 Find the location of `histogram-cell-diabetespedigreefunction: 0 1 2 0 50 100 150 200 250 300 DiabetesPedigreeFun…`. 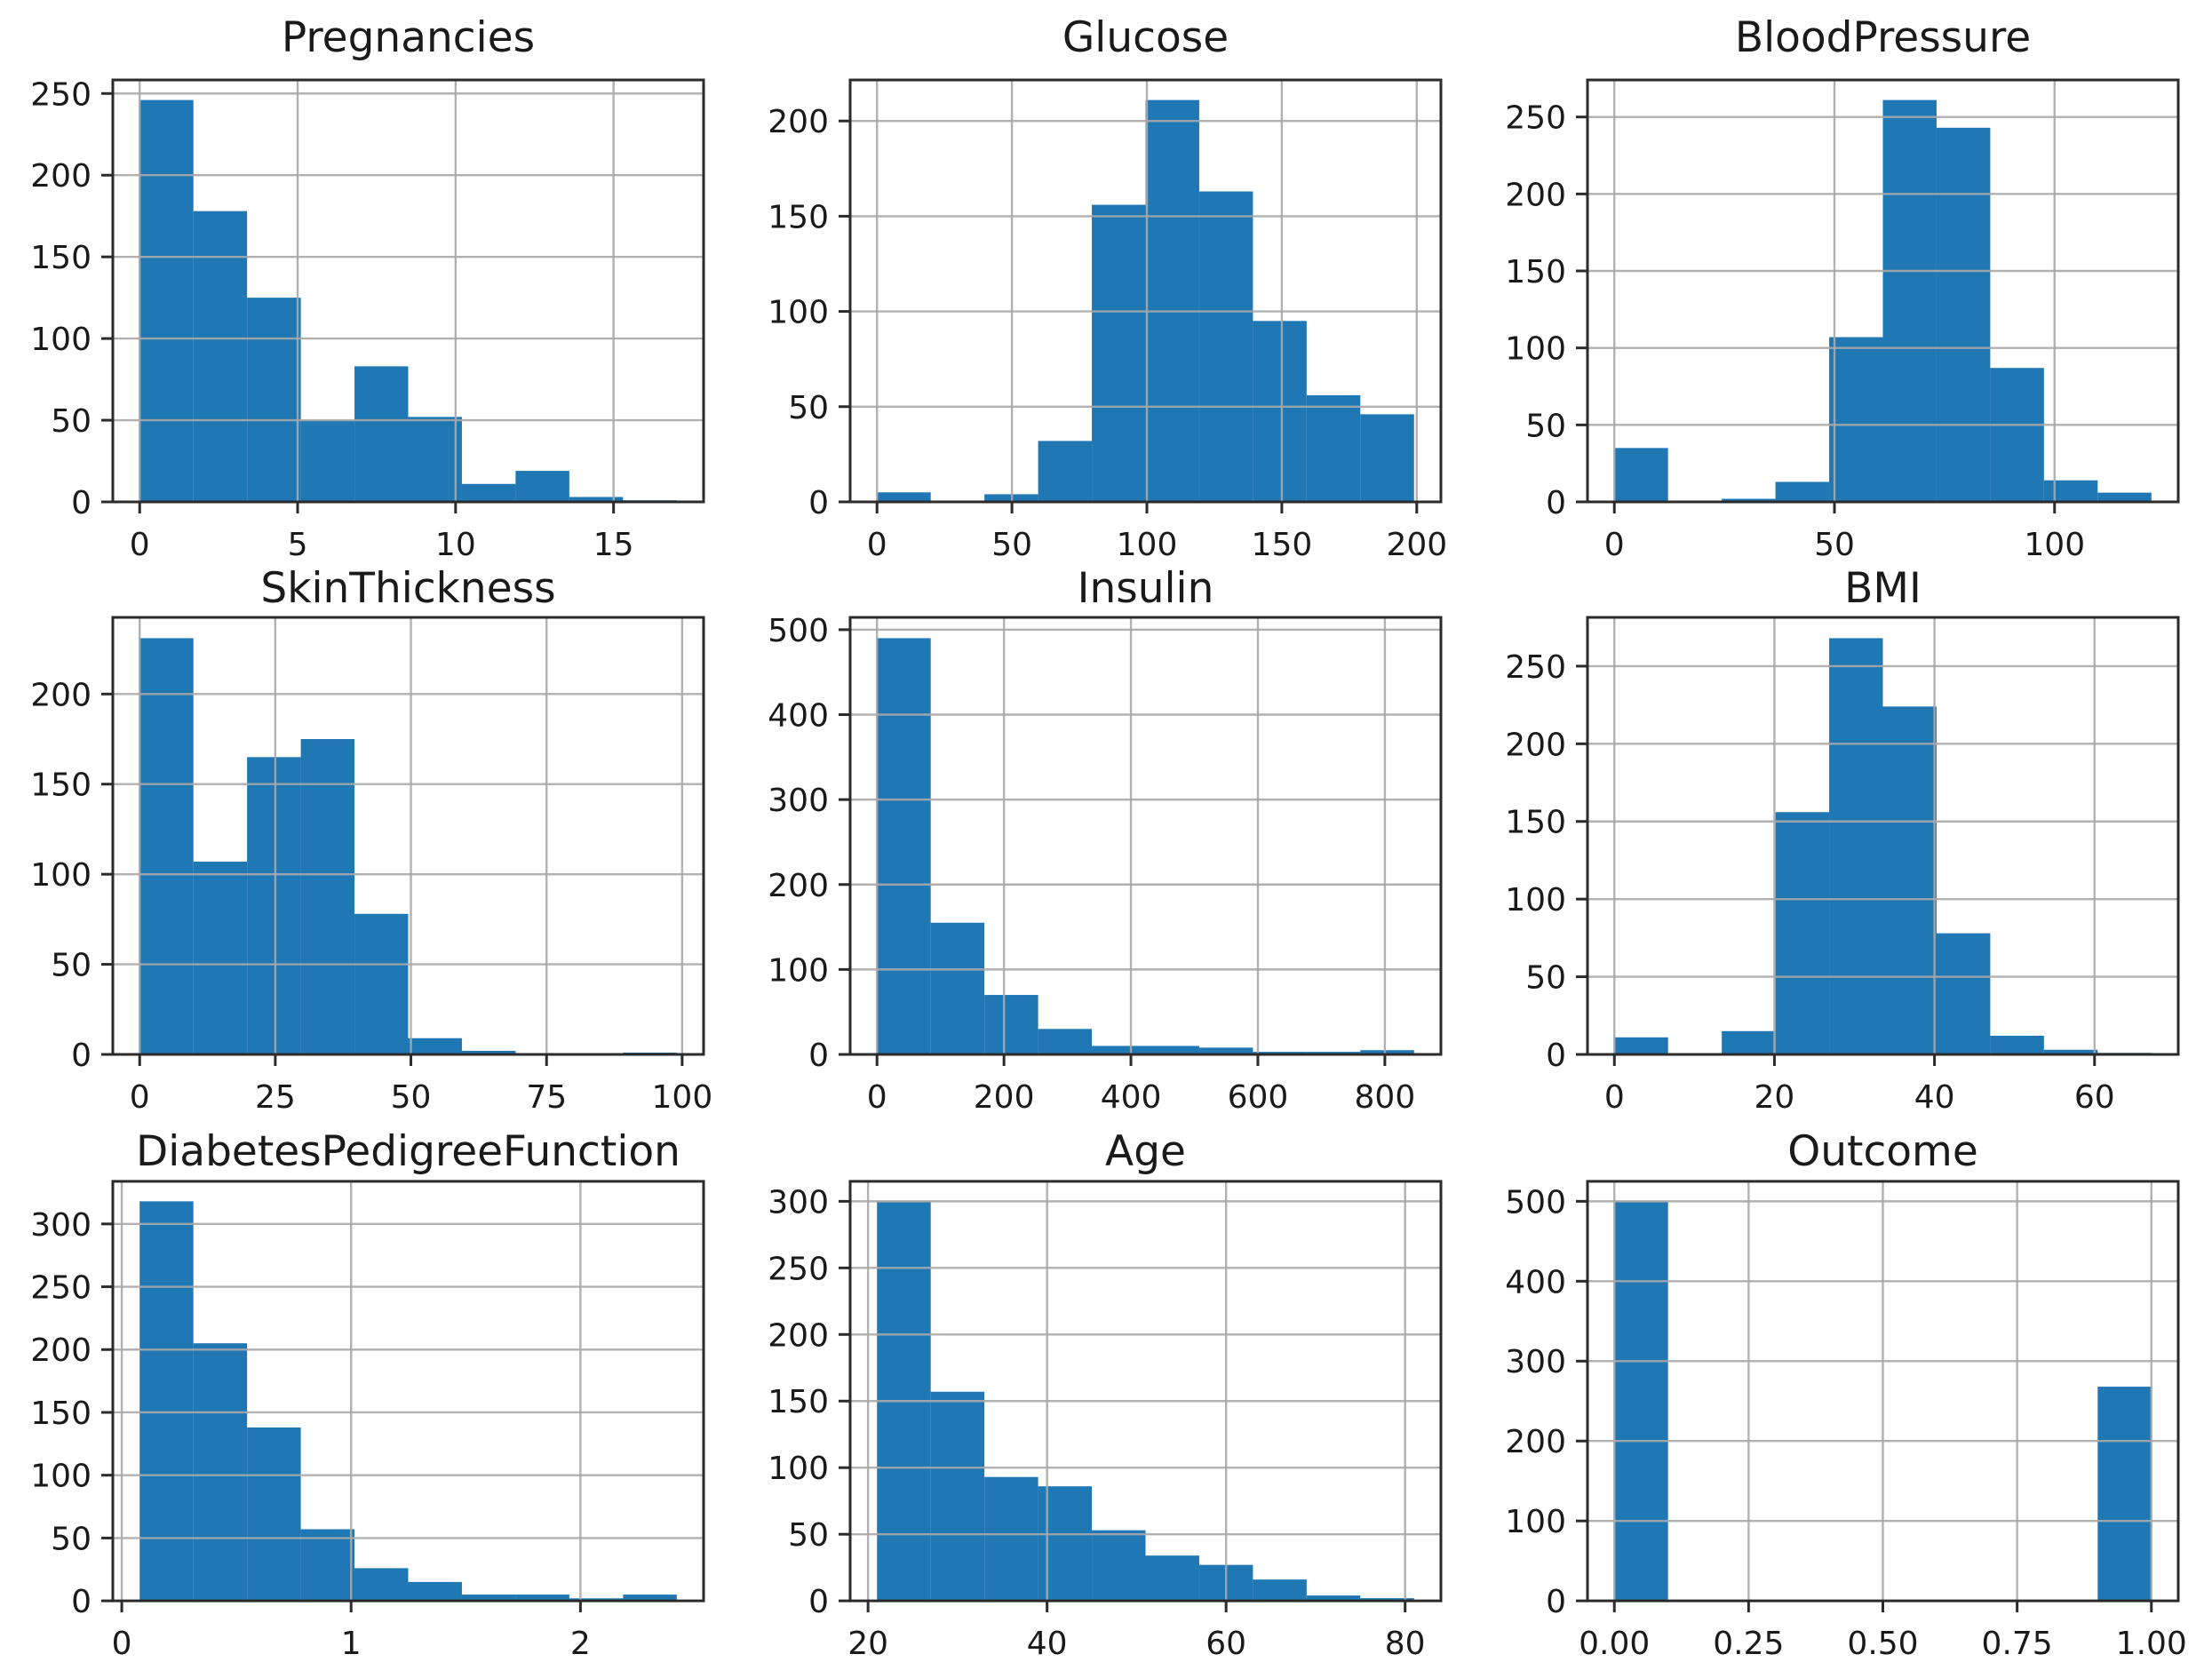

histogram-cell-diabetespedigreefunction: 0 1 2 0 50 100 150 200 250 300 DiabetesPedigreeFun… is located at coordinates (369, 1398).